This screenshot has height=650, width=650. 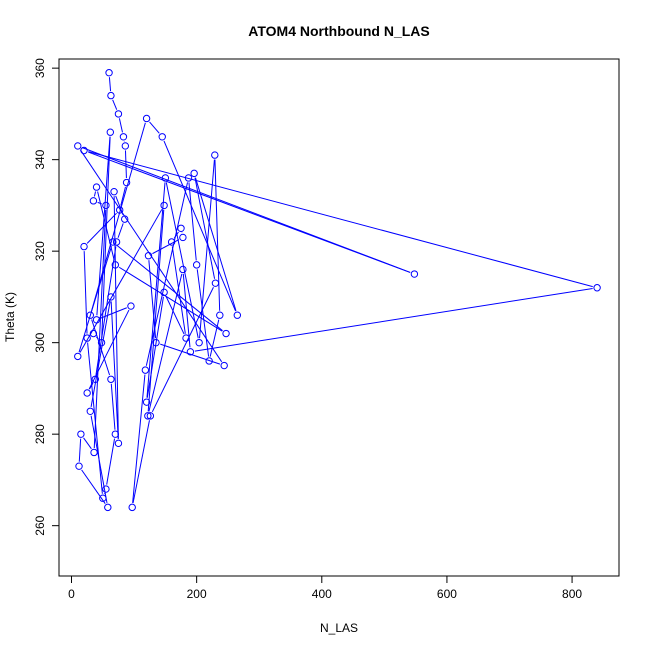 What do you see at coordinates (46, 297) in the screenshot?
I see `y-axis: 260 280 300 320 340 360` at bounding box center [46, 297].